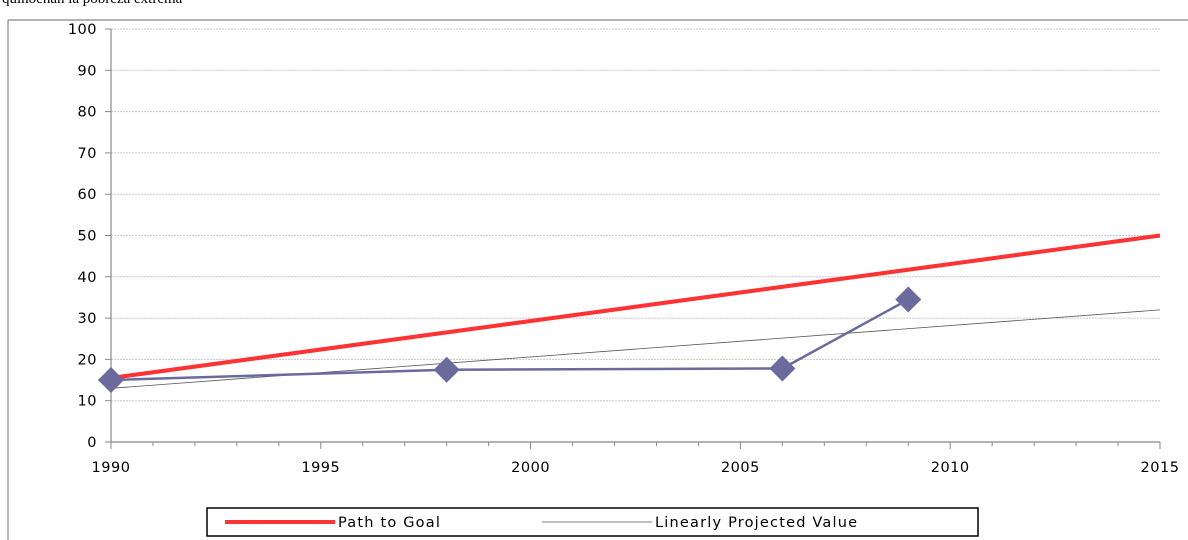 Image resolution: width=1188 pixels, height=540 pixels. What do you see at coordinates (389, 523) in the screenshot?
I see `legend-label-path-to-goal: Path to Goal` at bounding box center [389, 523].